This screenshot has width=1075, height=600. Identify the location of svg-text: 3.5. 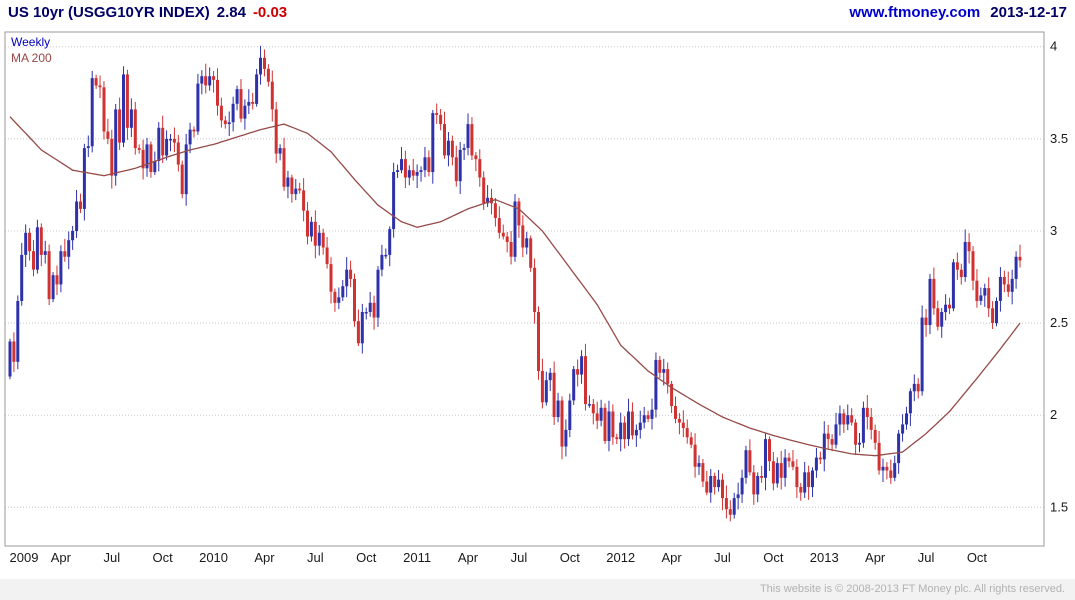
(1059, 138).